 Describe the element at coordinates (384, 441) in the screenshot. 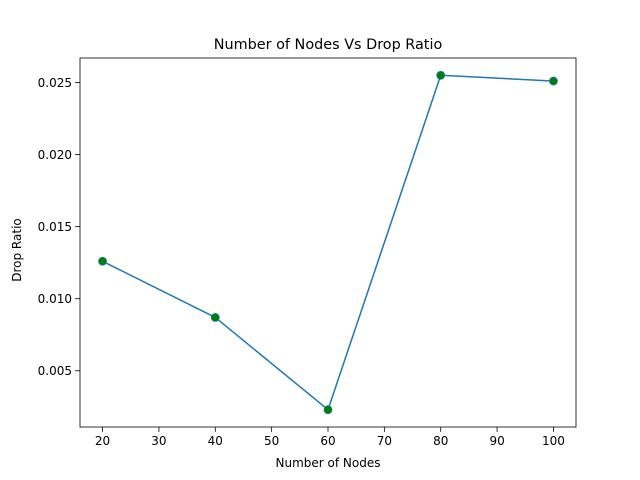

I see `x-tick-label: 70` at that location.